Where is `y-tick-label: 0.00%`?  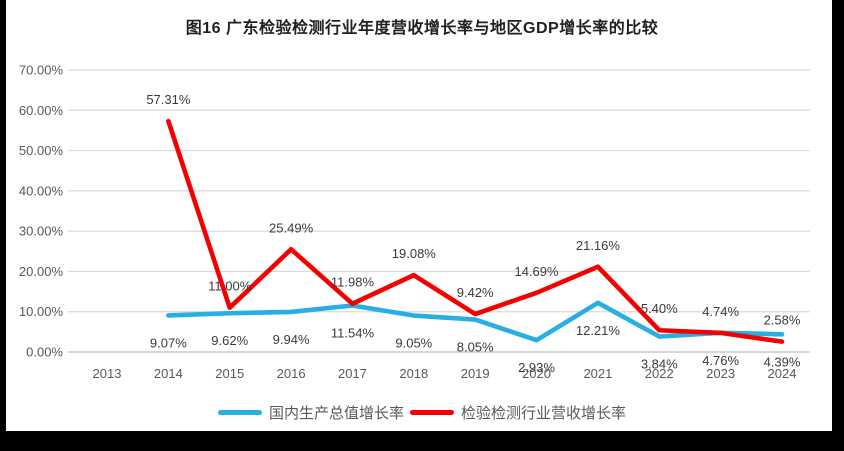 y-tick-label: 0.00% is located at coordinates (44, 352).